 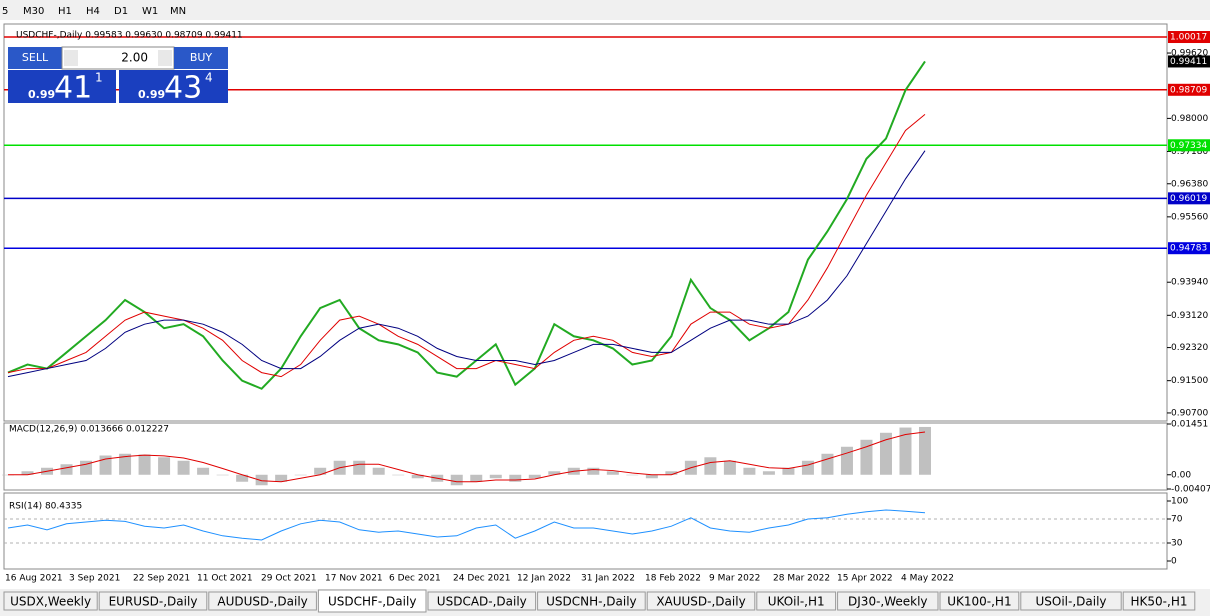 I want to click on timeframe-button: H4, so click(x=93, y=11).